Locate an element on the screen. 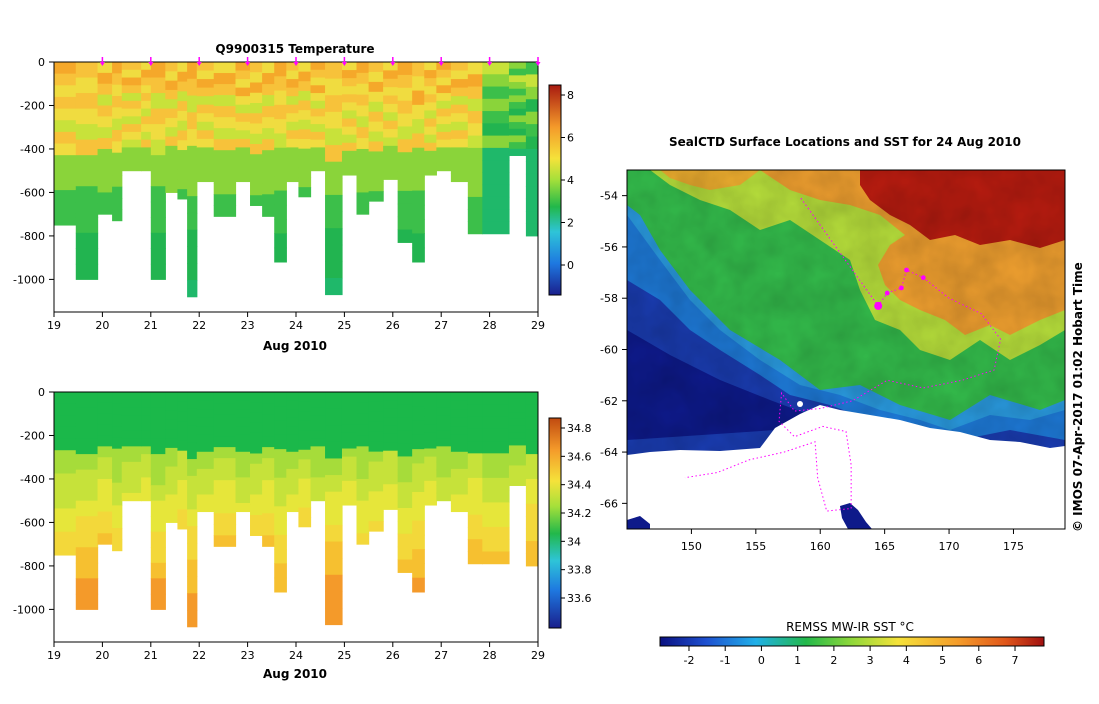  salinity-xlabel: Aug 2010 is located at coordinates (295, 674).